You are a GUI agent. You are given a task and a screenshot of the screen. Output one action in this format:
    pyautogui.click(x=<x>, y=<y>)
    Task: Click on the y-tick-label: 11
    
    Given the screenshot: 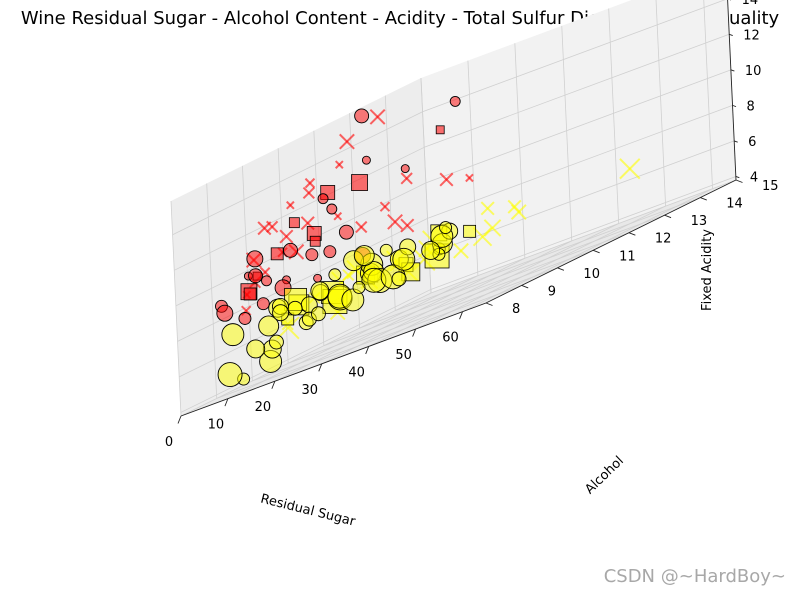 What is the action you would take?
    pyautogui.click(x=627, y=256)
    